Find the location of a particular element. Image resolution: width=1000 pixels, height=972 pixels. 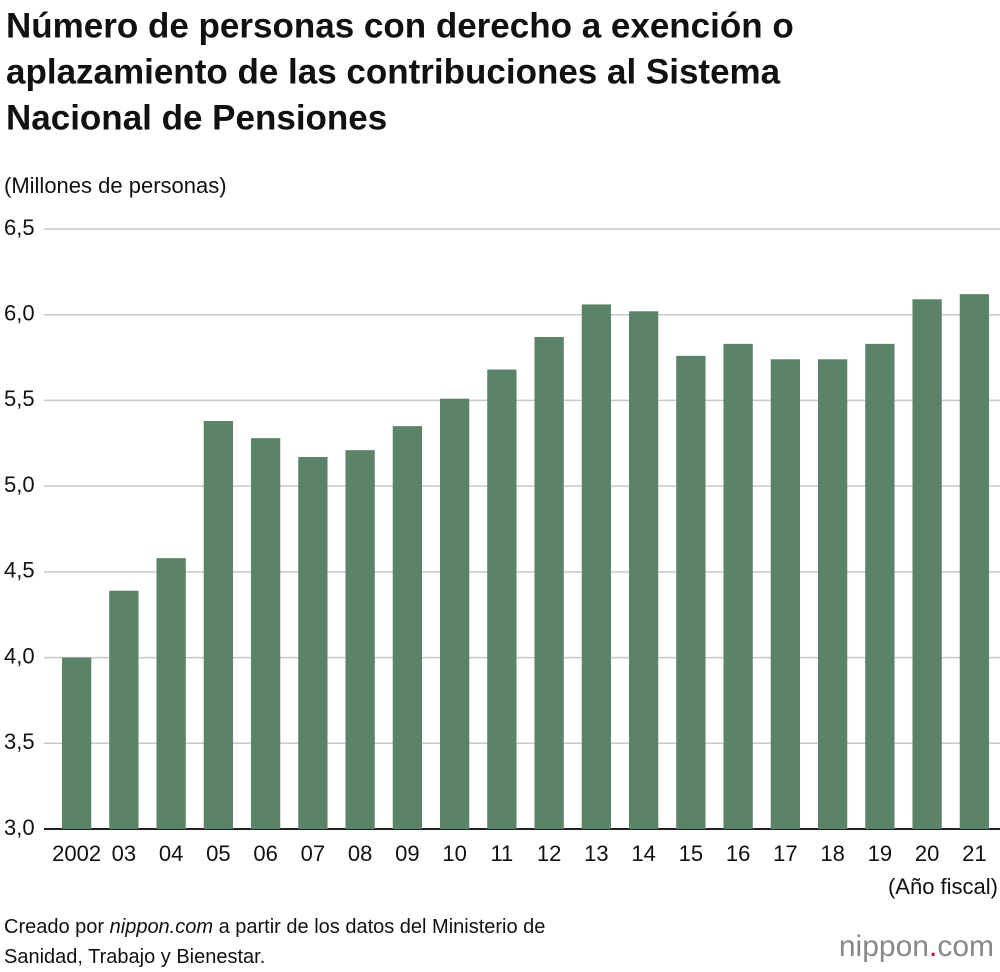

x-tick-label: 08 is located at coordinates (360, 853).